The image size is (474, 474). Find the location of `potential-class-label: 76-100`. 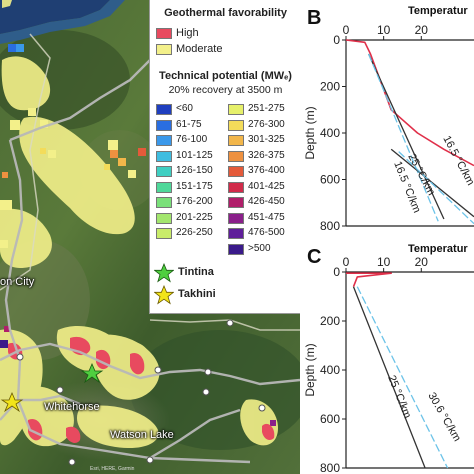

potential-class-label: 76-100 is located at coordinates (192, 139).